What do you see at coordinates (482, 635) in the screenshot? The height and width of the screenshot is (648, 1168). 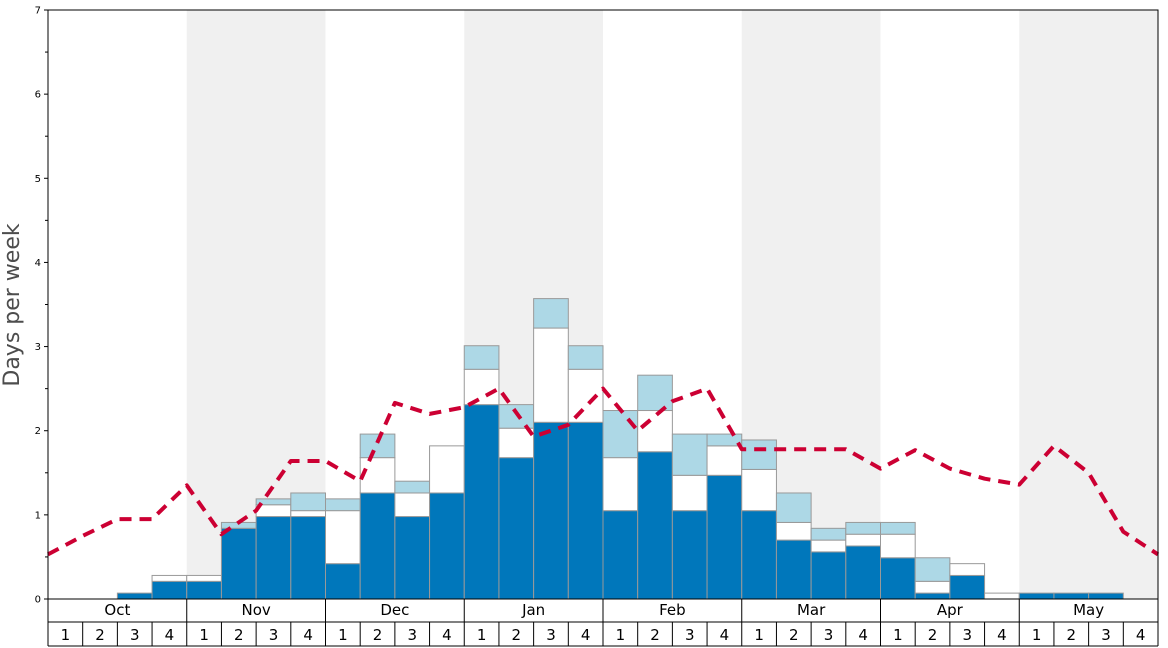 I see `week-label-13: 1` at bounding box center [482, 635].